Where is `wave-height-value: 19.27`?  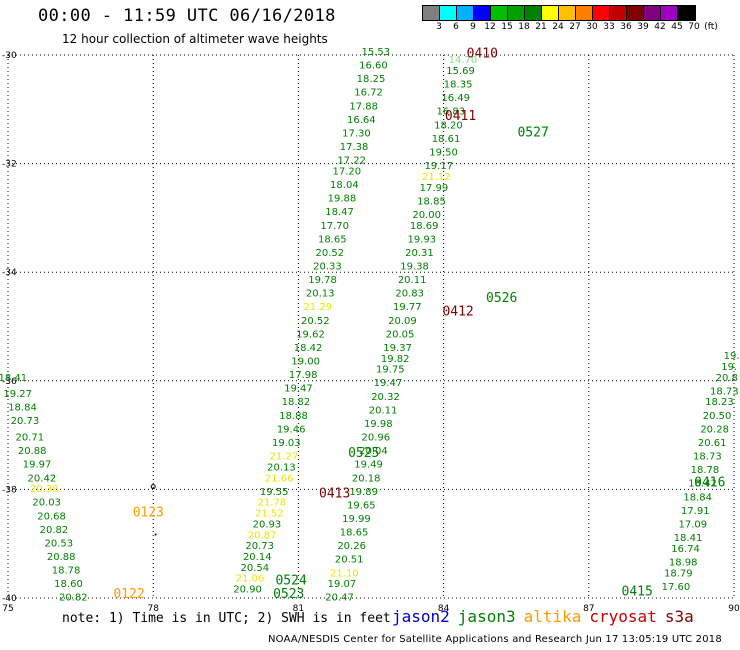 wave-height-value: 19.27 is located at coordinates (17, 394).